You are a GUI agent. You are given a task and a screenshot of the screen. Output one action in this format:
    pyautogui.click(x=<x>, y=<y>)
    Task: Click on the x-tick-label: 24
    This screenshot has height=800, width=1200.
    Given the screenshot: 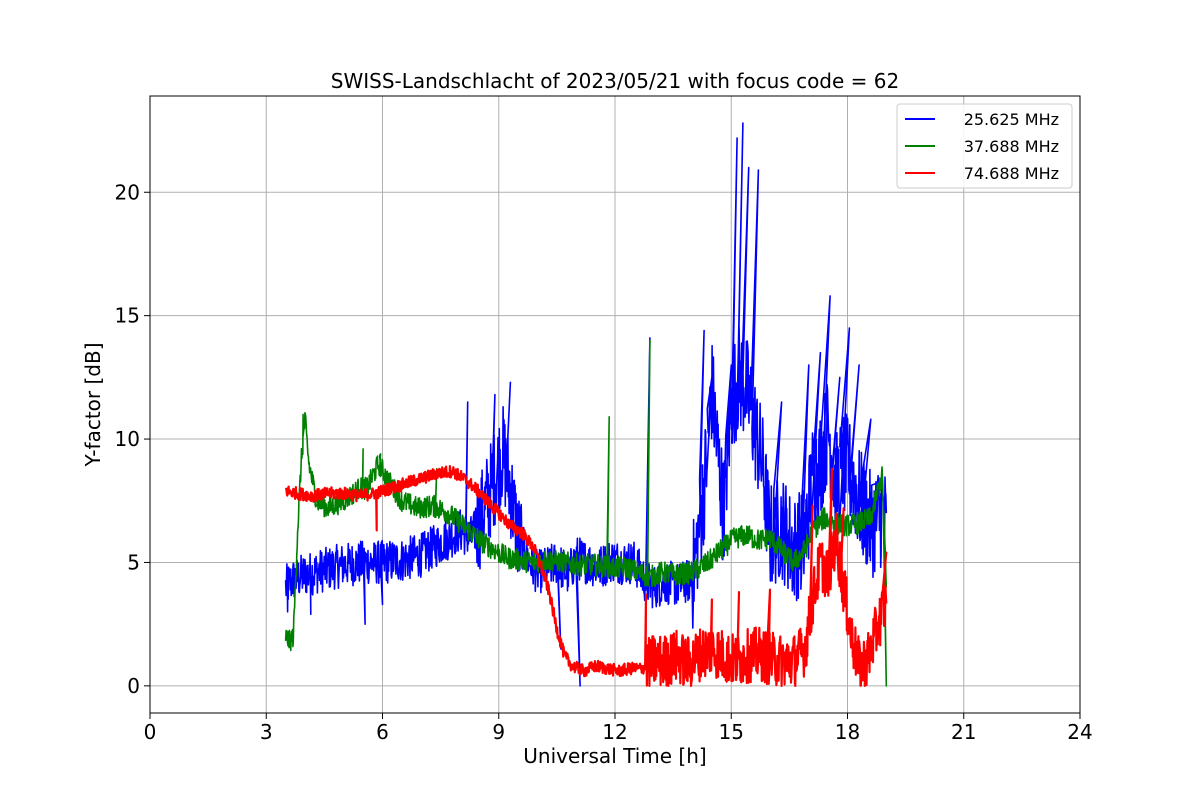 What is the action you would take?
    pyautogui.click(x=1079, y=732)
    